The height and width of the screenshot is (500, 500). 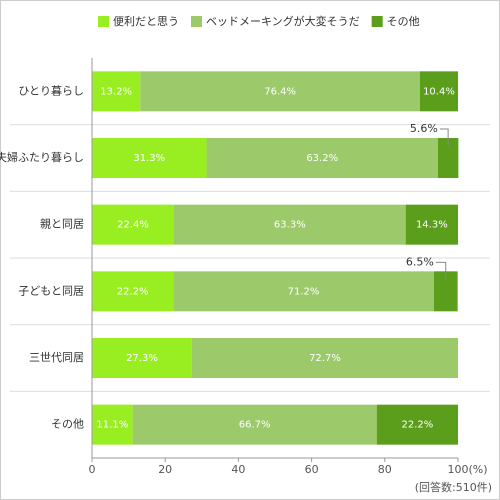 I want to click on legend-label: 便利だと思う, so click(x=146, y=21).